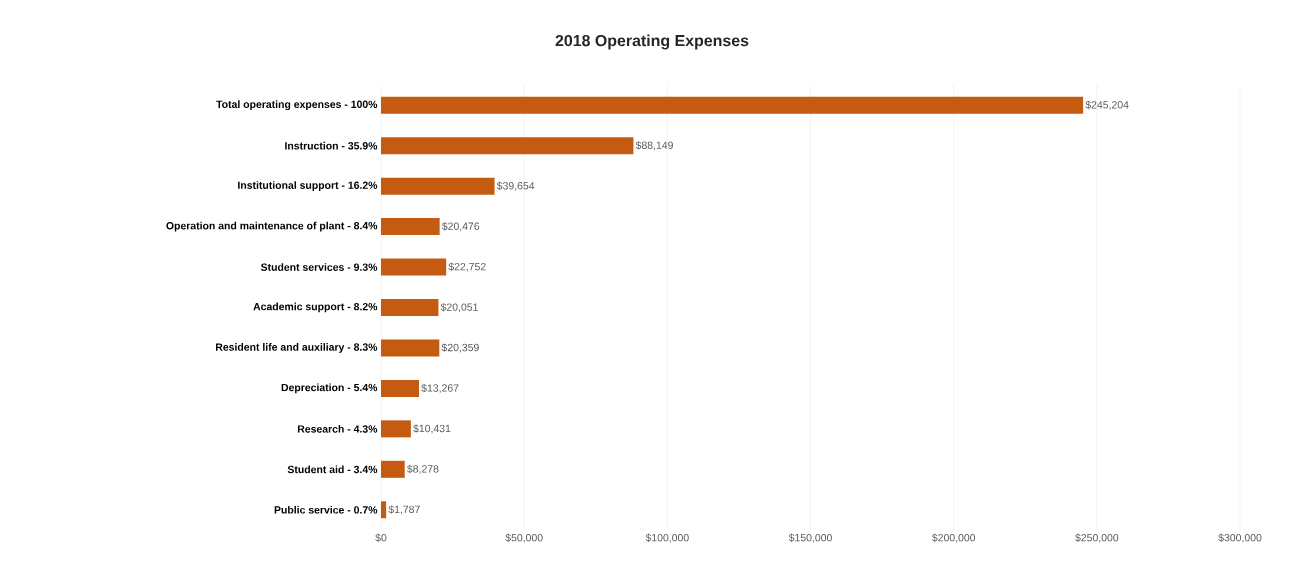 This screenshot has width=1304, height=577. Describe the element at coordinates (337, 429) in the screenshot. I see `y-tick-label: Research - 4.3%` at that location.